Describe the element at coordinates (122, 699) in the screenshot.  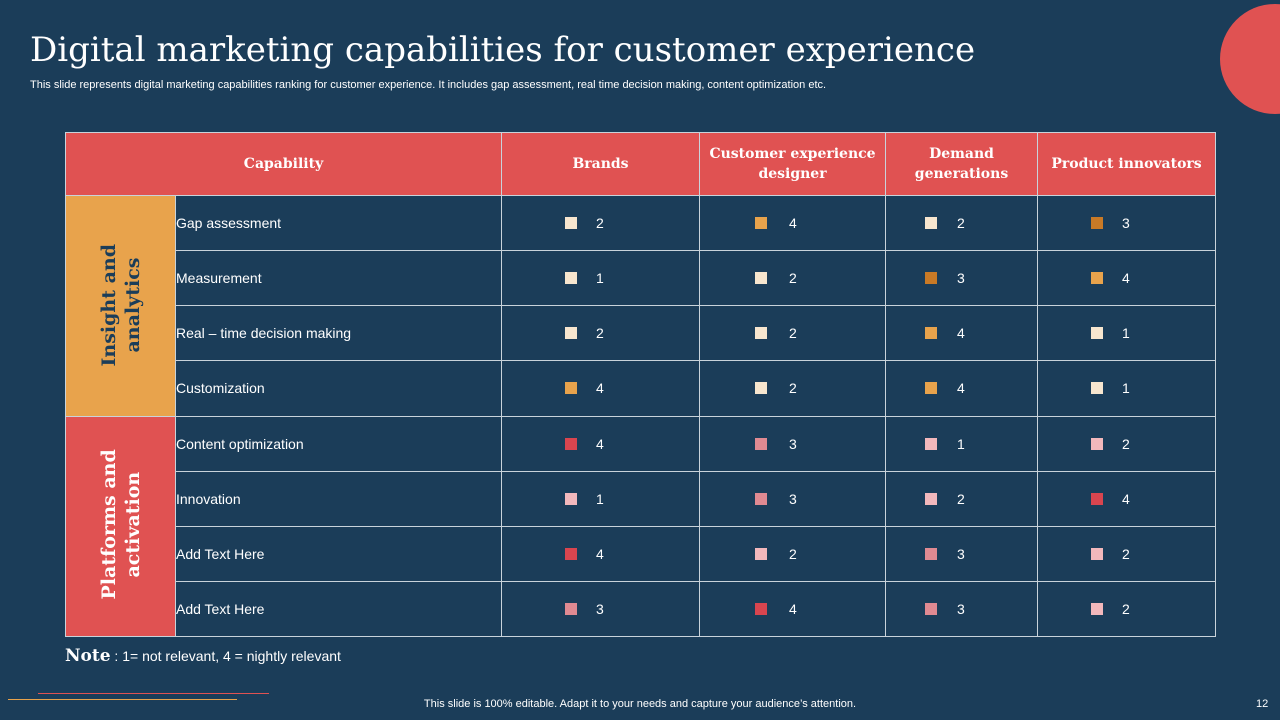
I see `decorative-line-orange` at that location.